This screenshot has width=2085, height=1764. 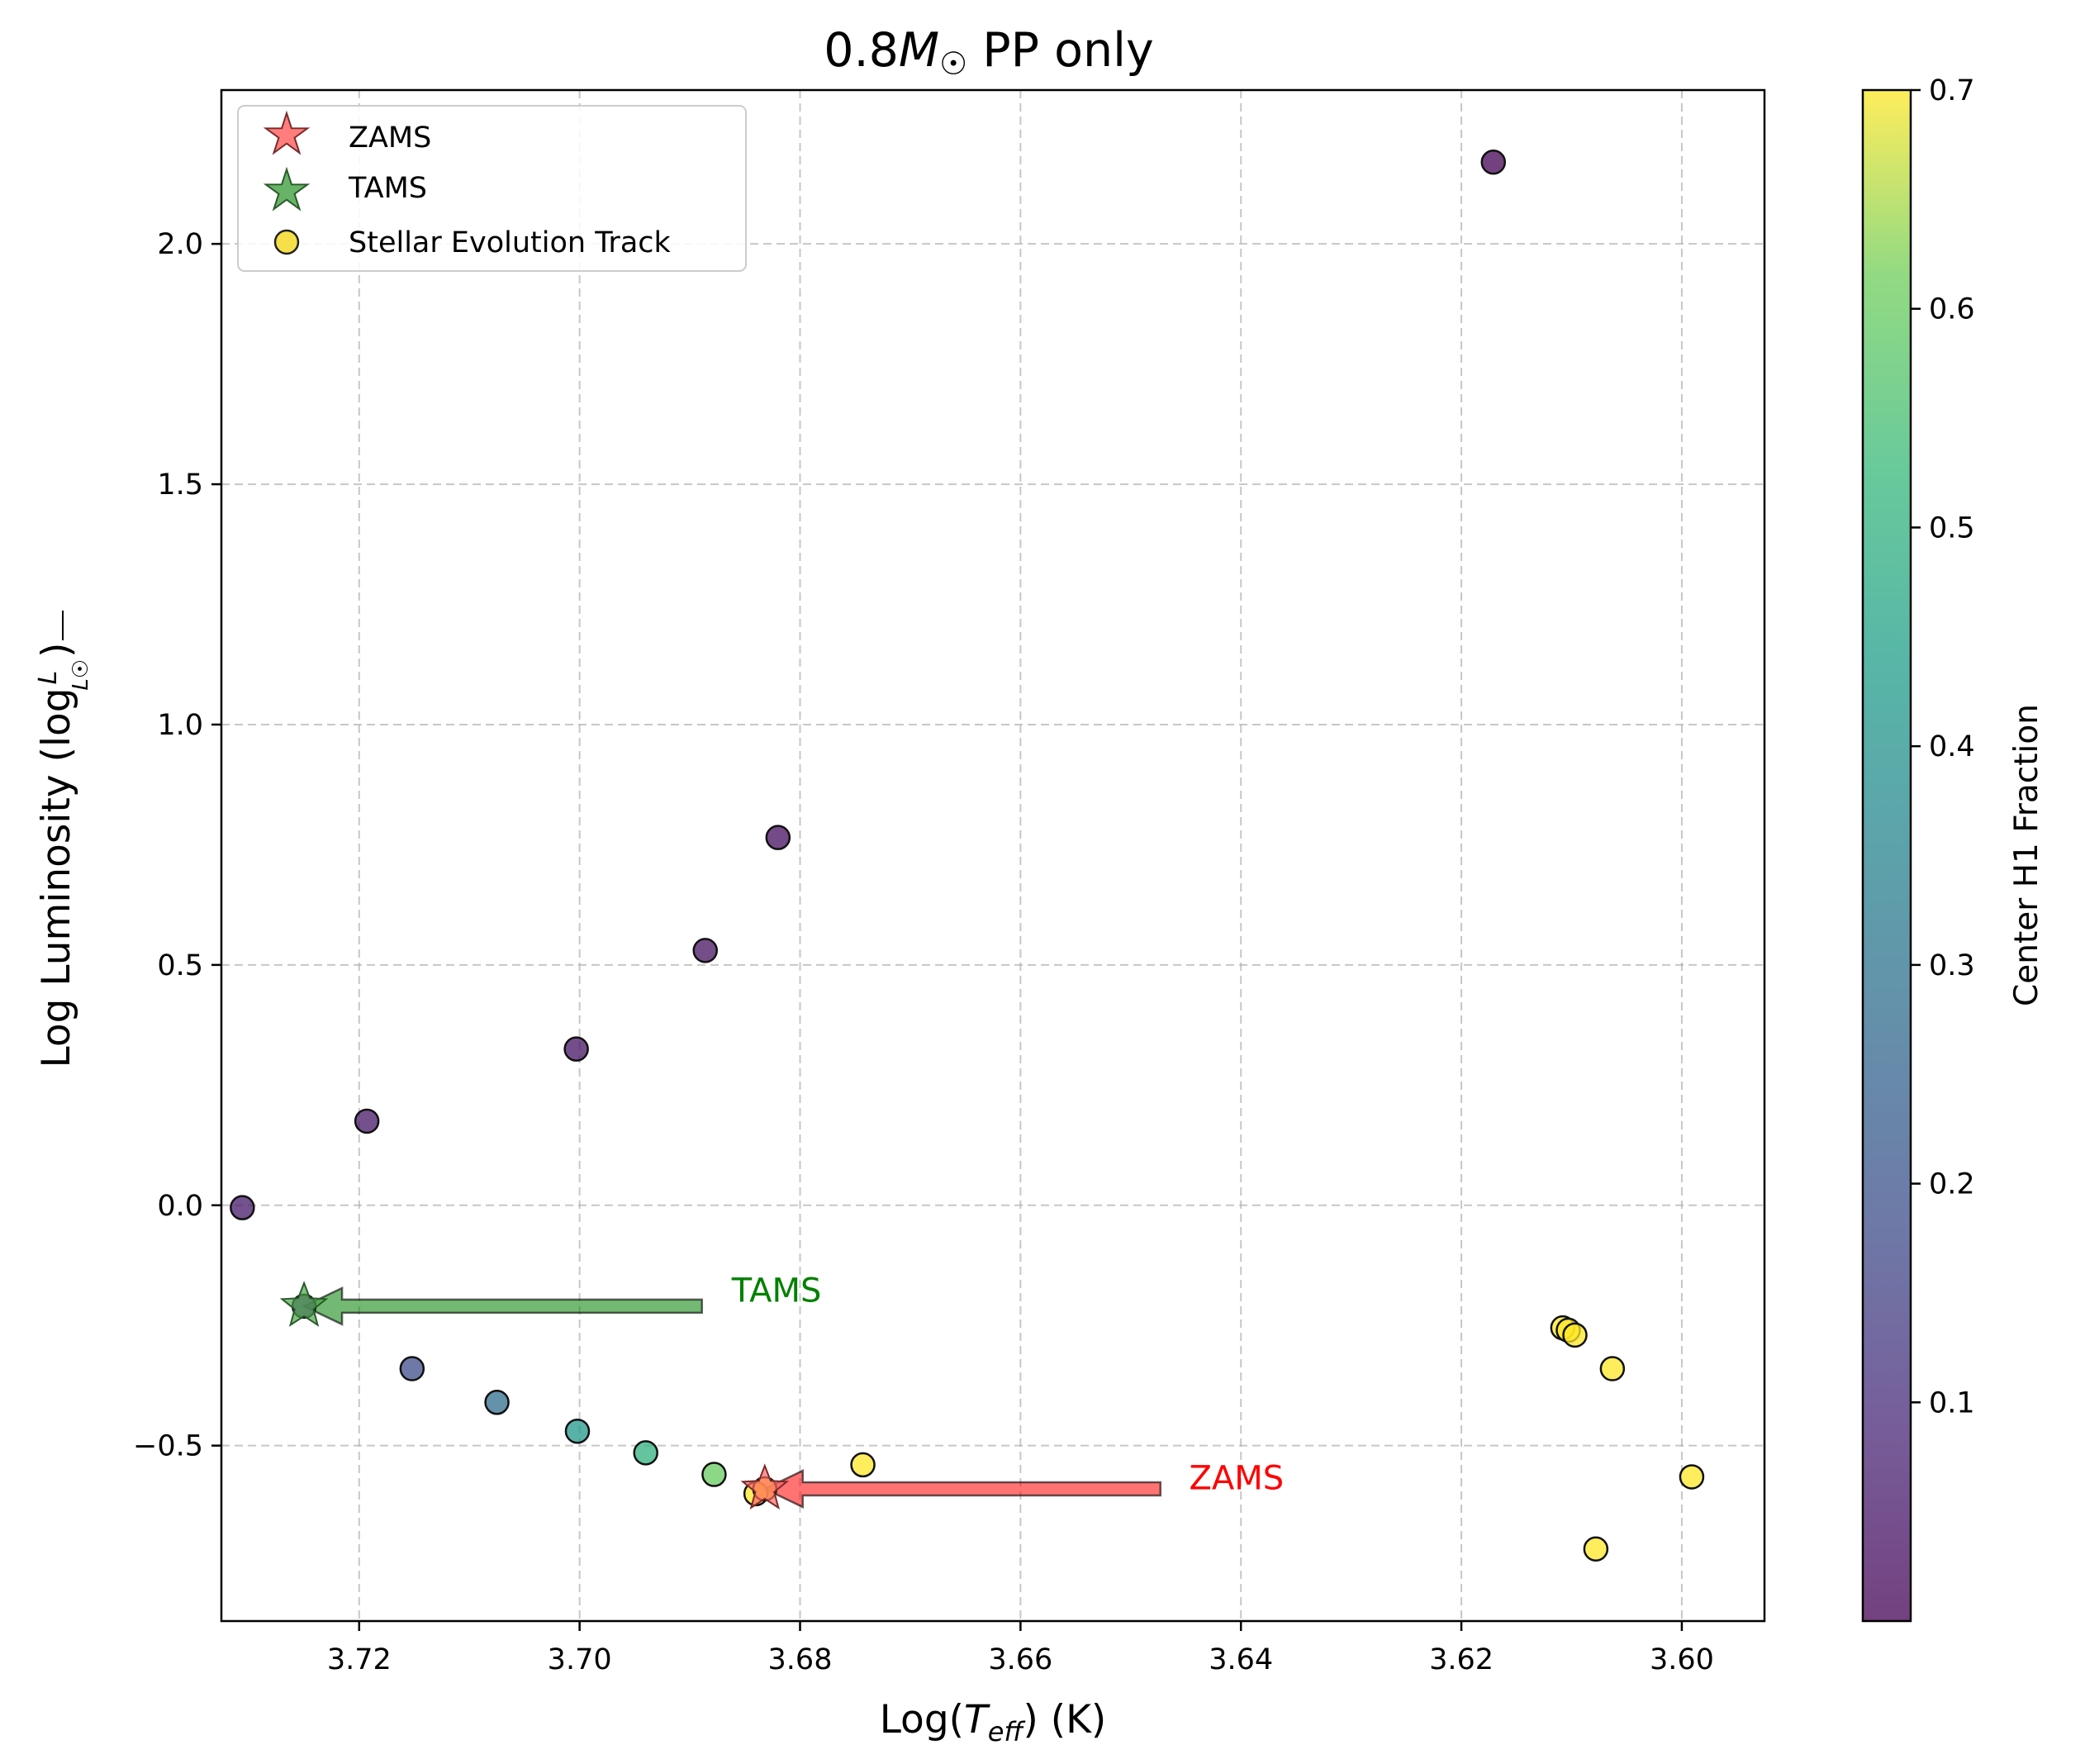 I want to click on legend-box, so click(x=492, y=188).